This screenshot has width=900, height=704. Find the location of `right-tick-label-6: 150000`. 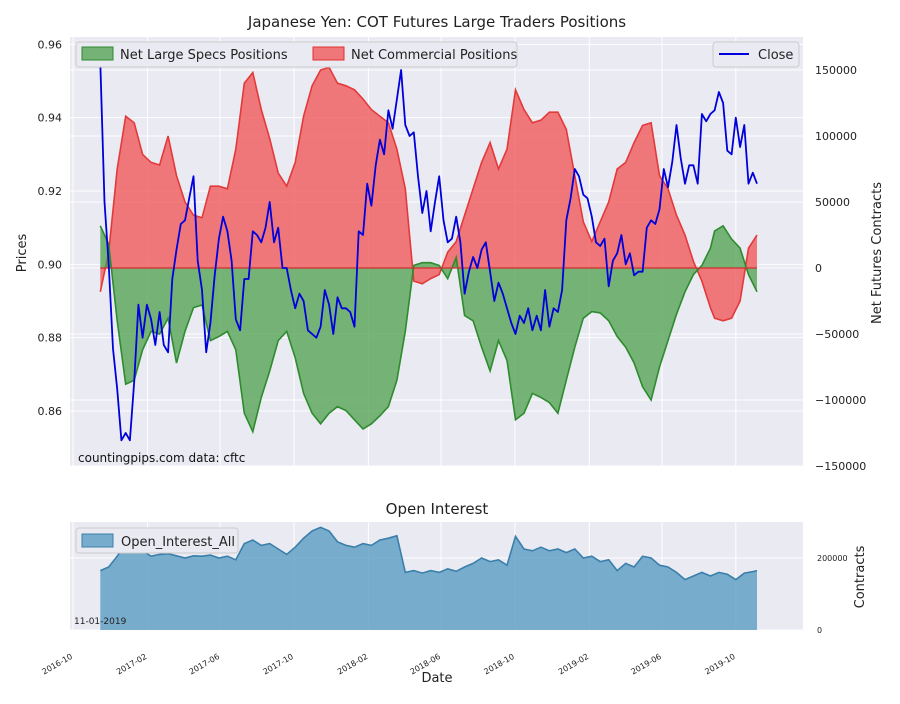

right-tick-label-6: 150000 is located at coordinates (836, 70).